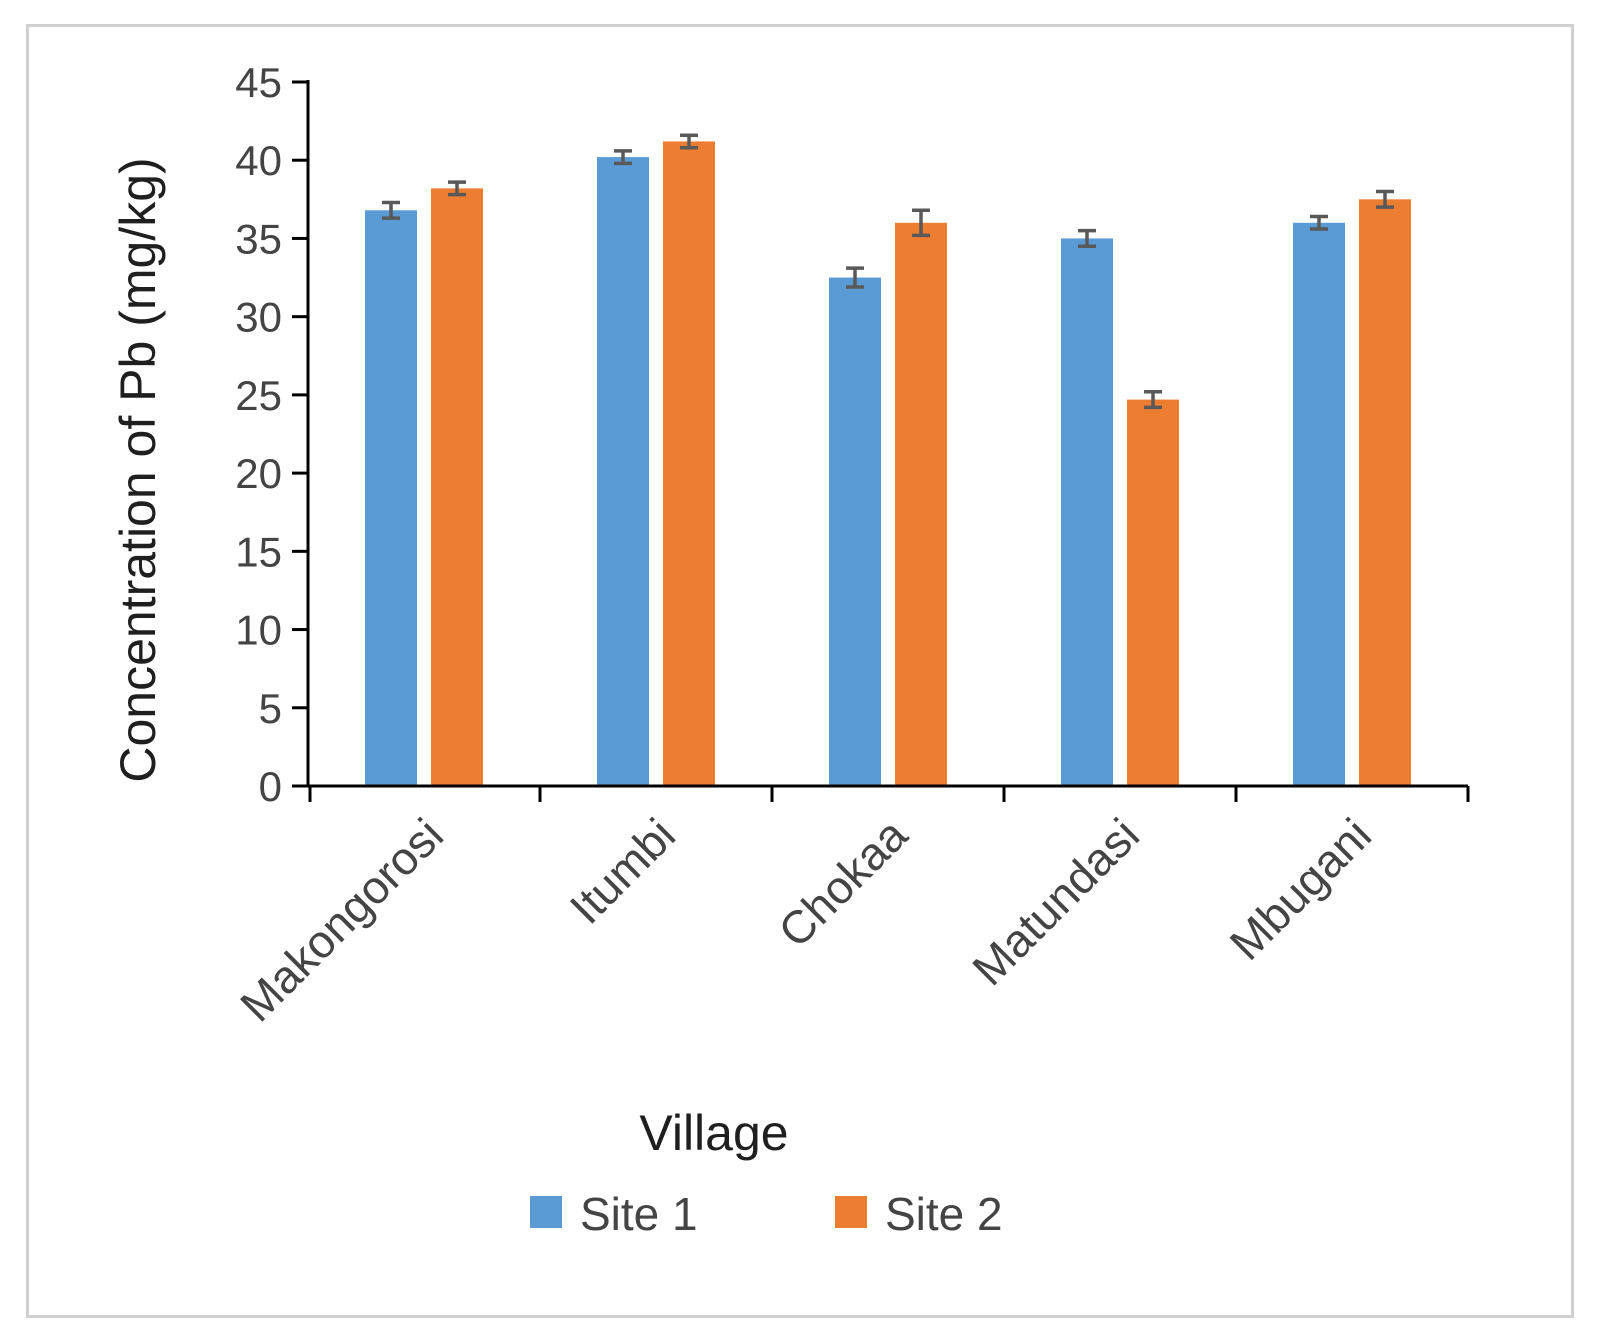 This screenshot has height=1340, width=1600. I want to click on error-bar-site-2-mbugani, so click(1385, 199).